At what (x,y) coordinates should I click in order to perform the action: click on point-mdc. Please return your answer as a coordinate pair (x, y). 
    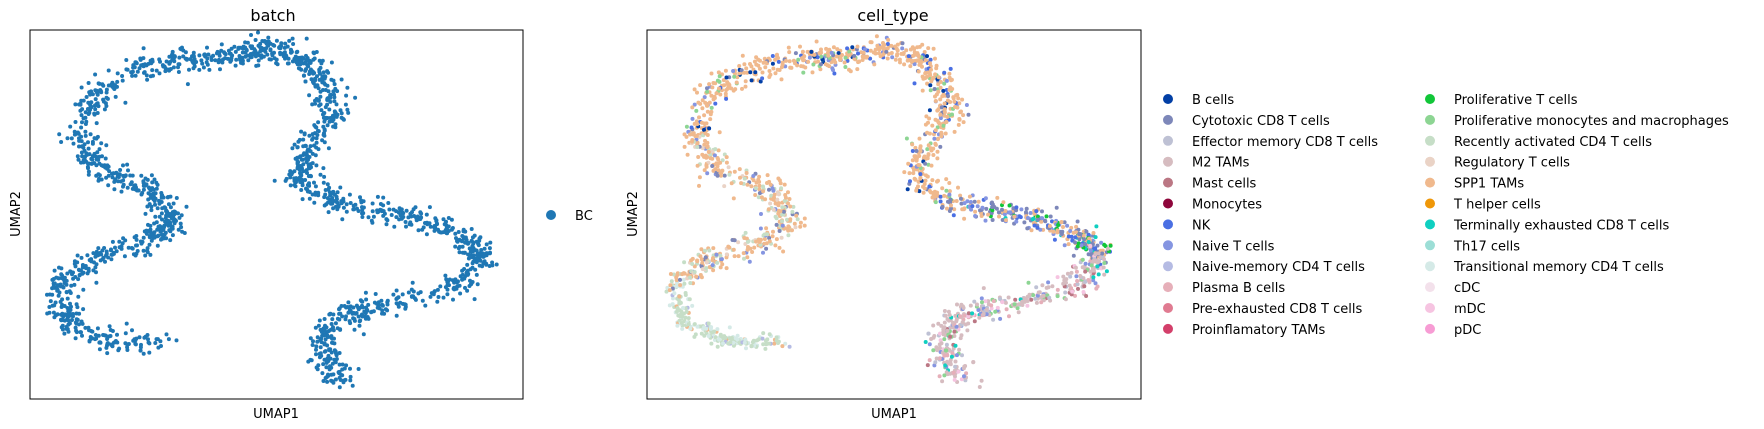
    Looking at the image, I should click on (954, 379).